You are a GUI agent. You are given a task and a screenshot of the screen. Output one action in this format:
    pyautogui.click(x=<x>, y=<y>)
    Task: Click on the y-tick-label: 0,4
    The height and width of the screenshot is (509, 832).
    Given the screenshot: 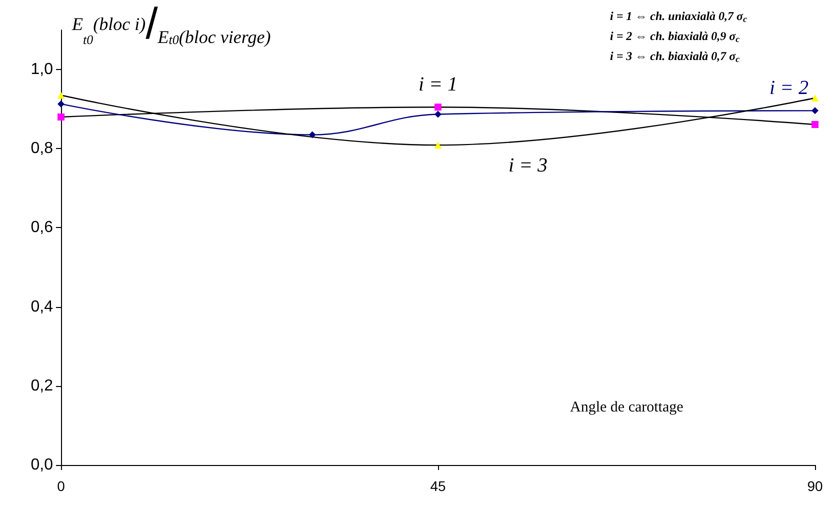 What is the action you would take?
    pyautogui.click(x=42, y=307)
    